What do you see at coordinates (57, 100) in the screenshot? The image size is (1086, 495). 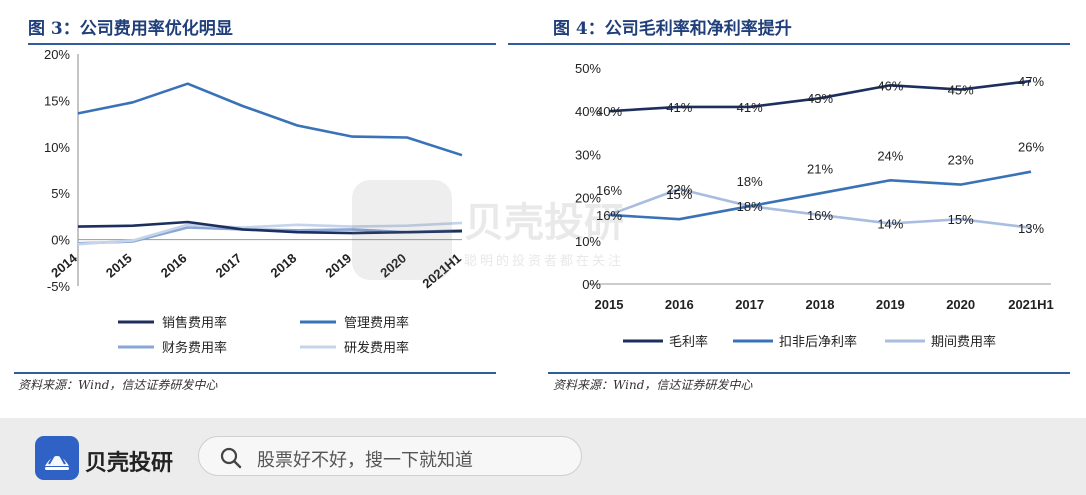 I see `y-tick-label: 15%` at bounding box center [57, 100].